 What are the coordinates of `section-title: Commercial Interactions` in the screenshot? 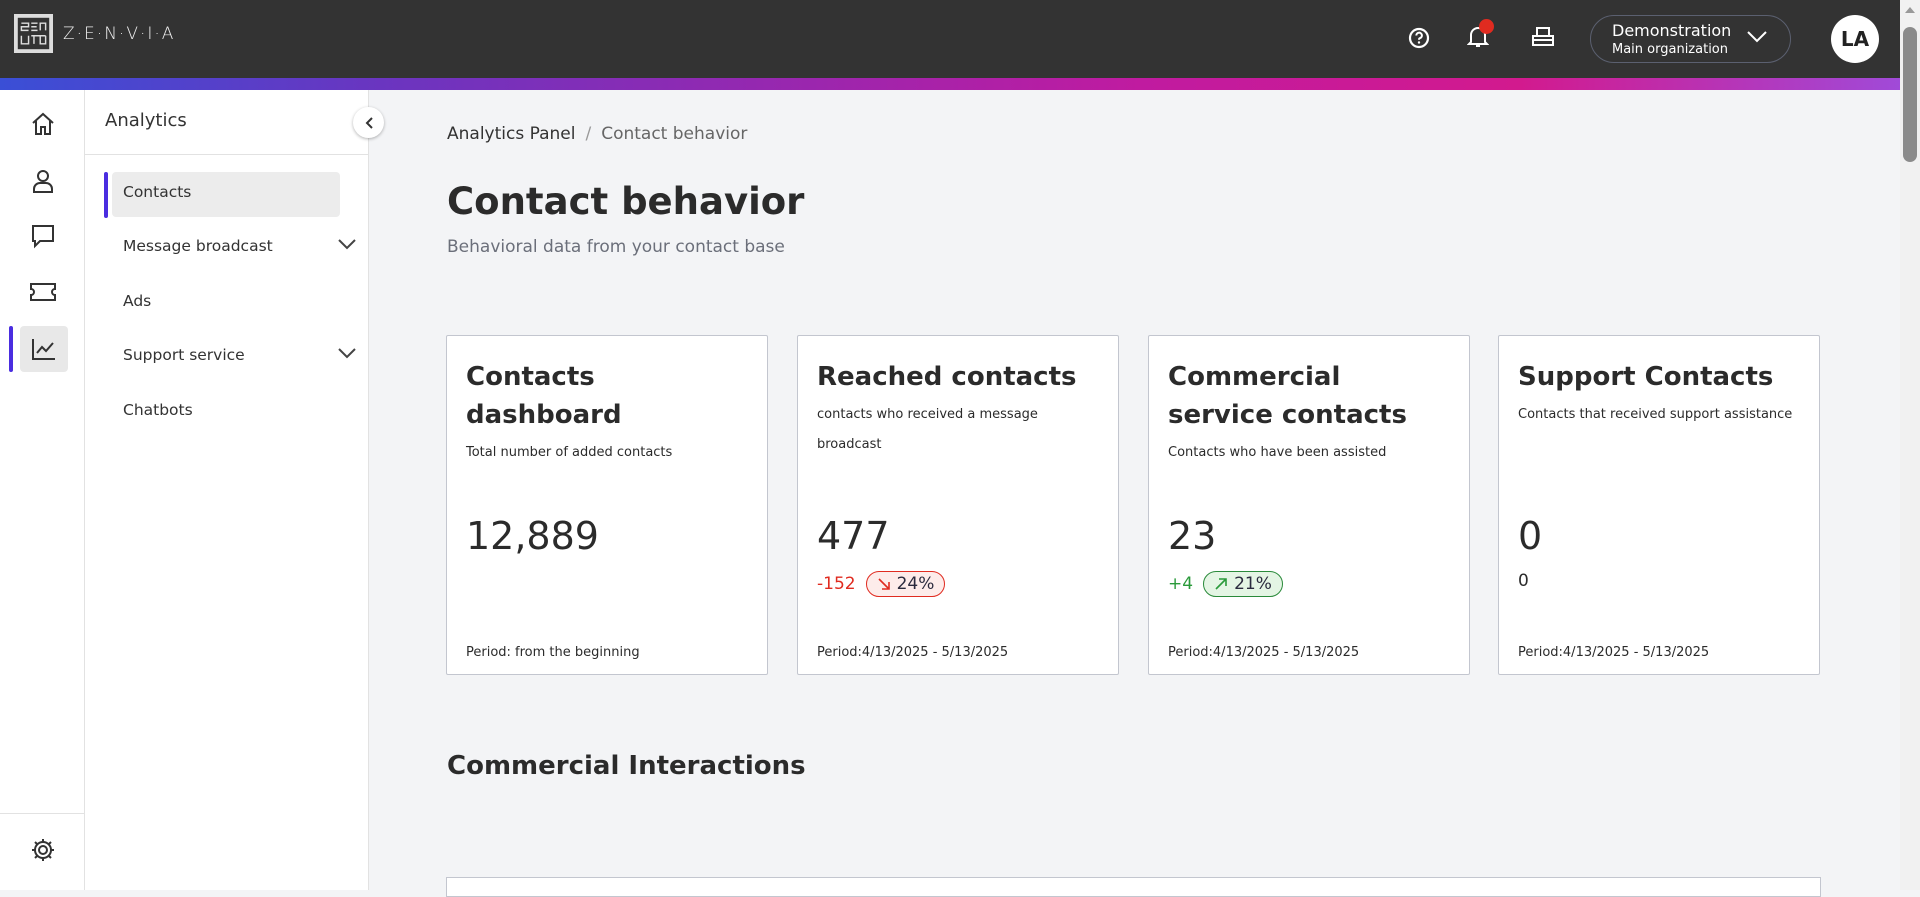 It's located at (626, 766).